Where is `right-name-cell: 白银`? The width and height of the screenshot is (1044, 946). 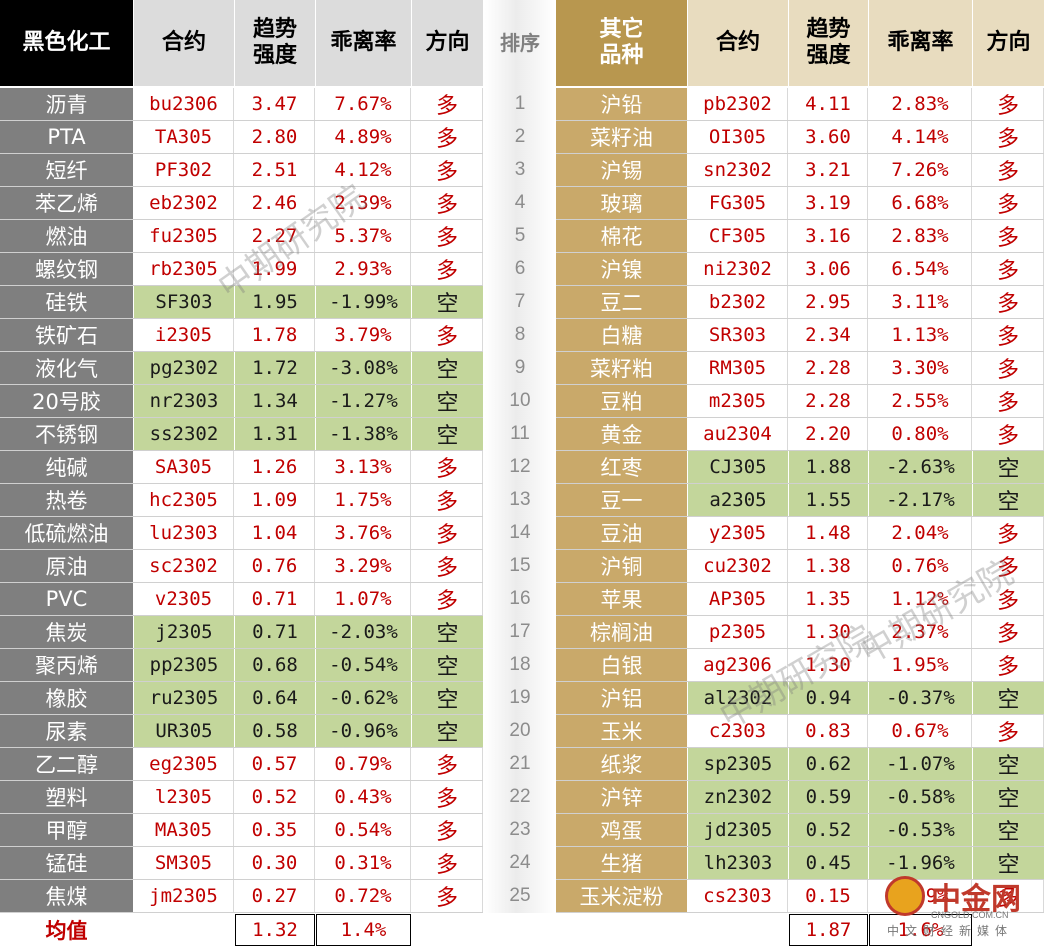 right-name-cell: 白银 is located at coordinates (621, 665).